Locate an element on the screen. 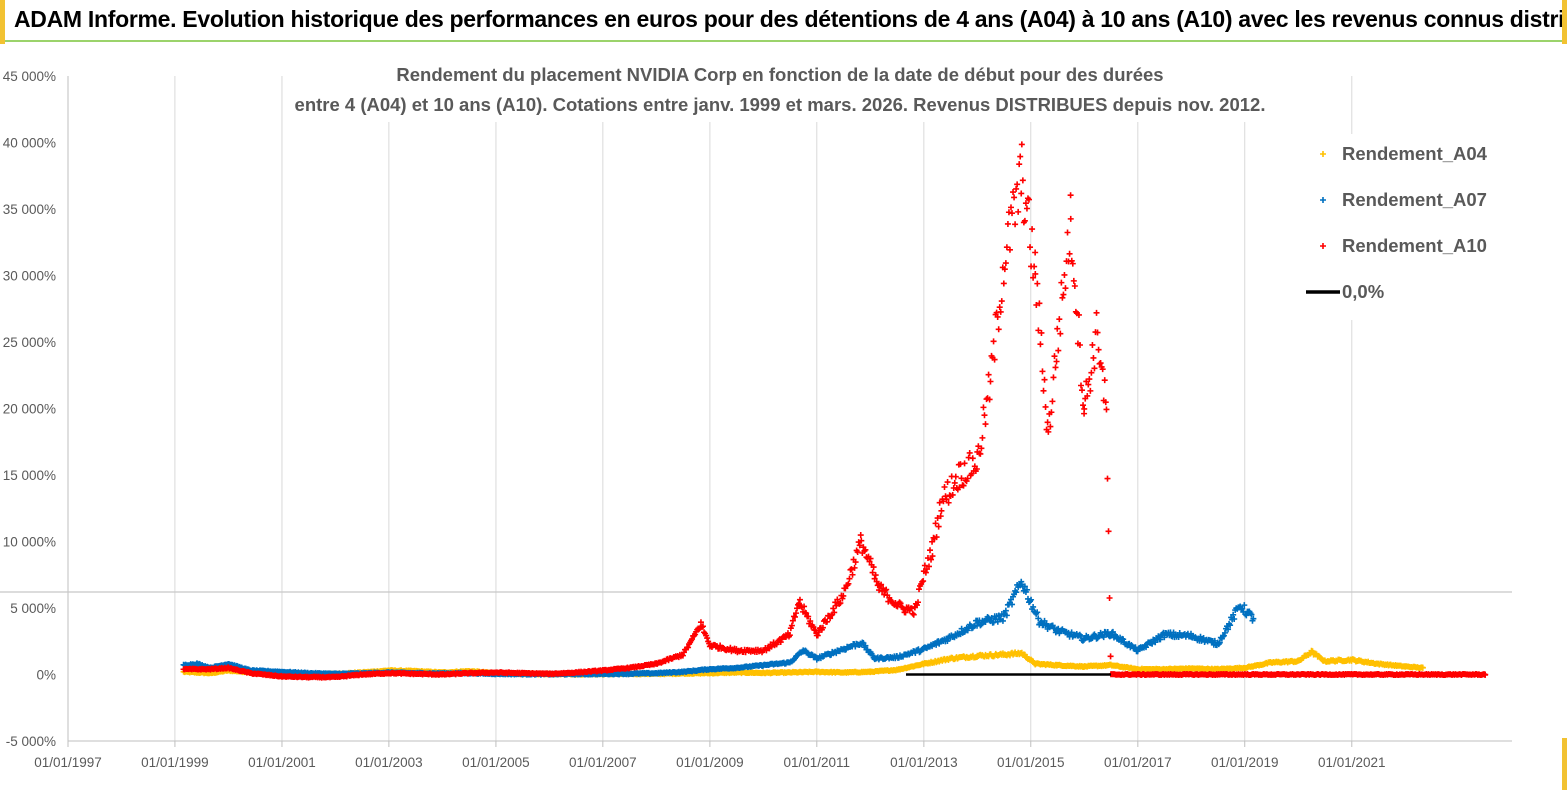 The image size is (1567, 790). x-tick-label: 01/01/1999 is located at coordinates (175, 762).